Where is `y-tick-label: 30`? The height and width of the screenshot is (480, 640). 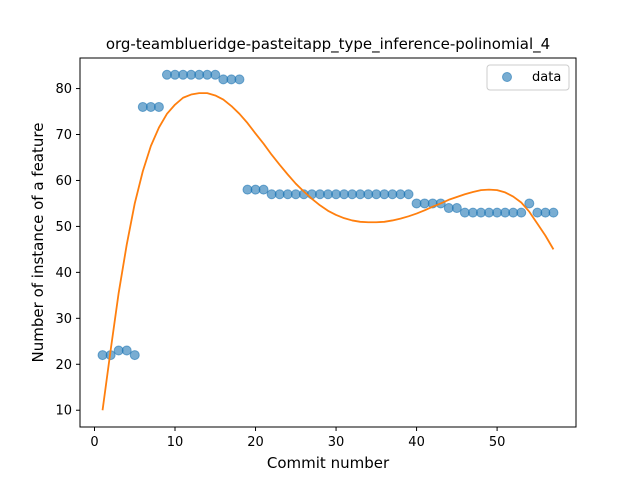 y-tick-label: 30 is located at coordinates (63, 319).